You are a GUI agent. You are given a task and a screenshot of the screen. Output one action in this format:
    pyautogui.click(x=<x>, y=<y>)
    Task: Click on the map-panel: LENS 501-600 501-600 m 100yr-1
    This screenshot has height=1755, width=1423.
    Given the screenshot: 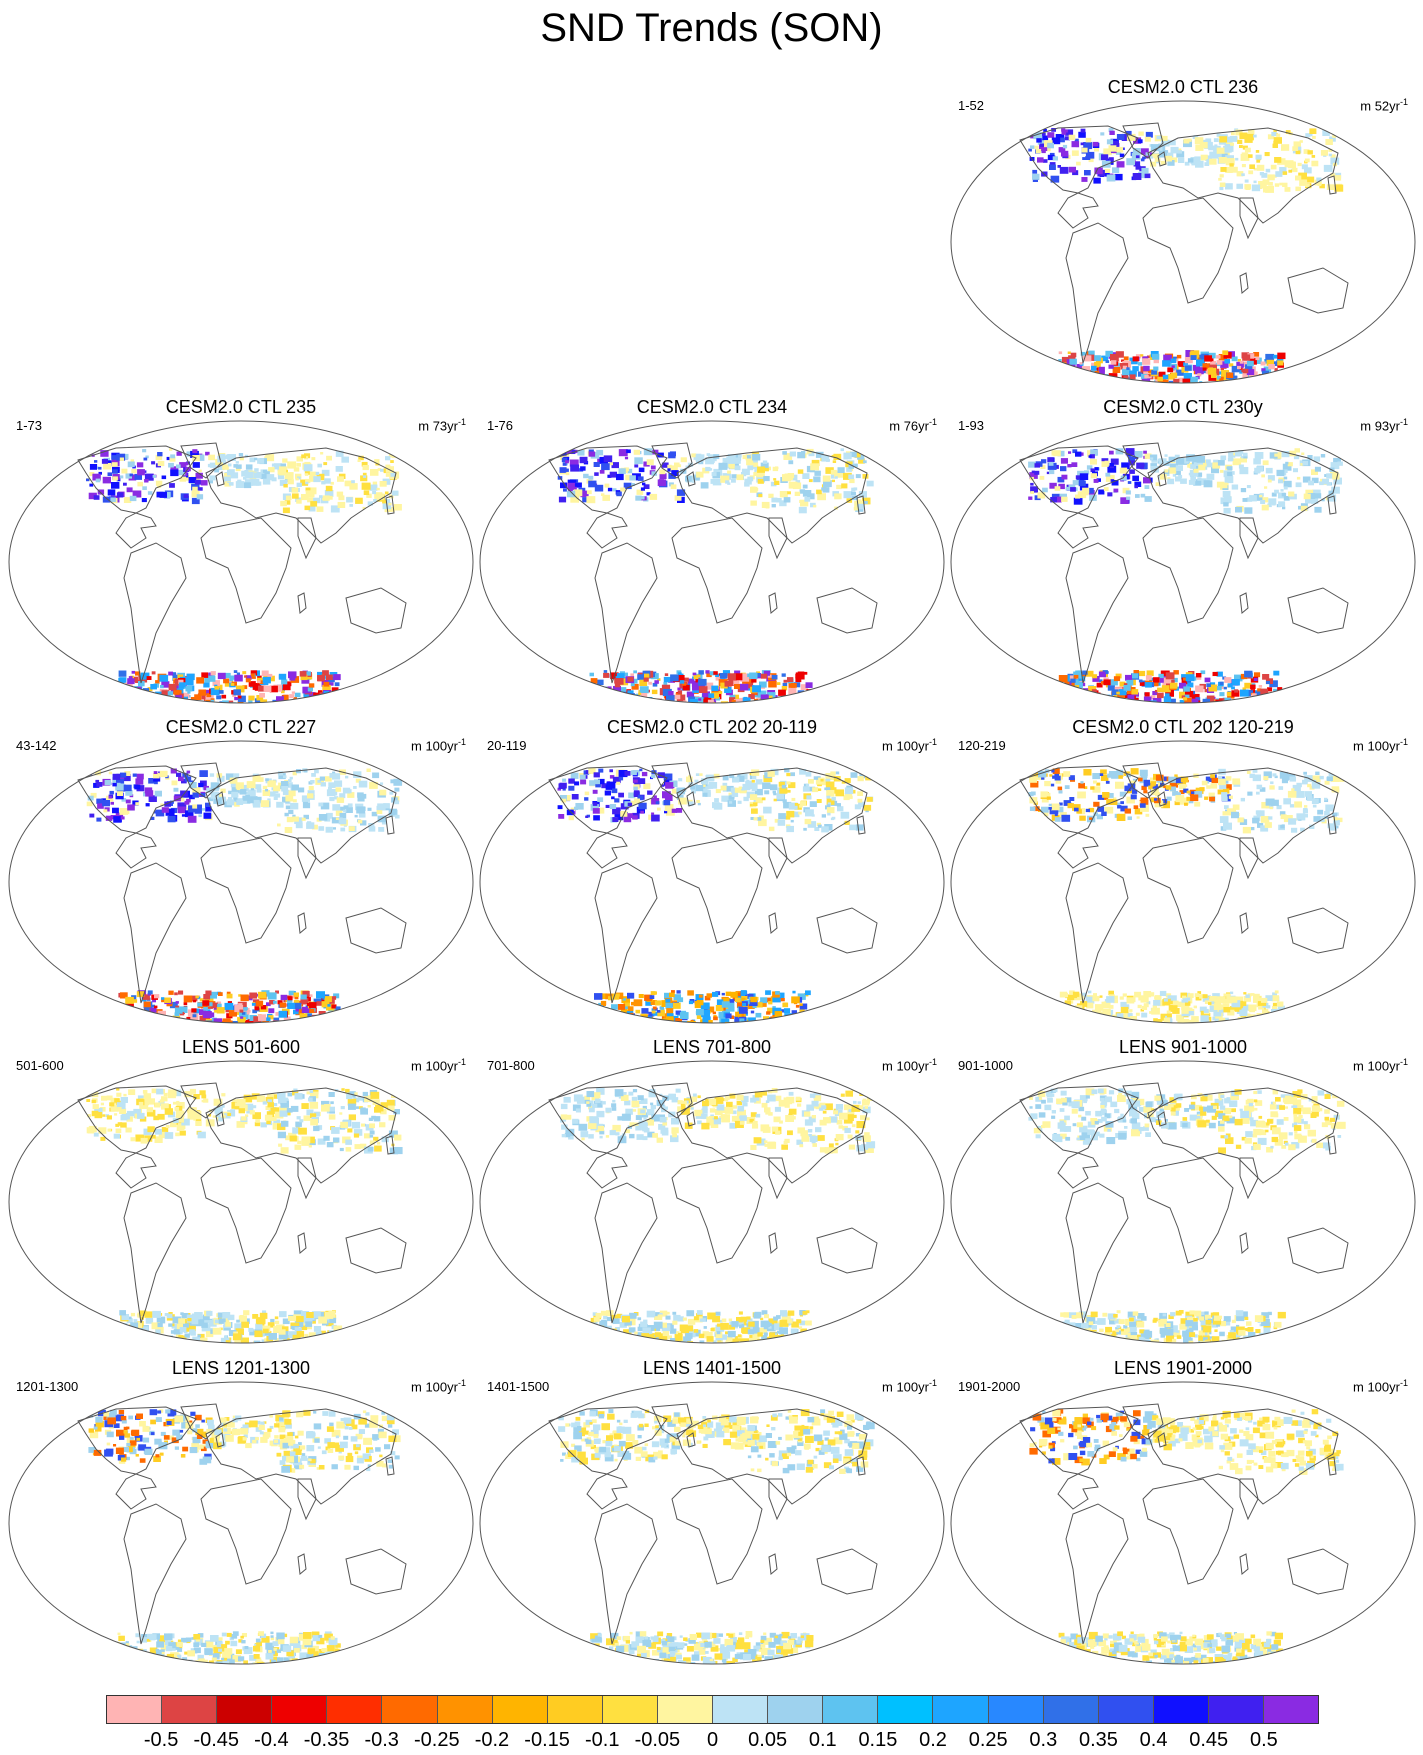 What is the action you would take?
    pyautogui.click(x=241, y=1191)
    